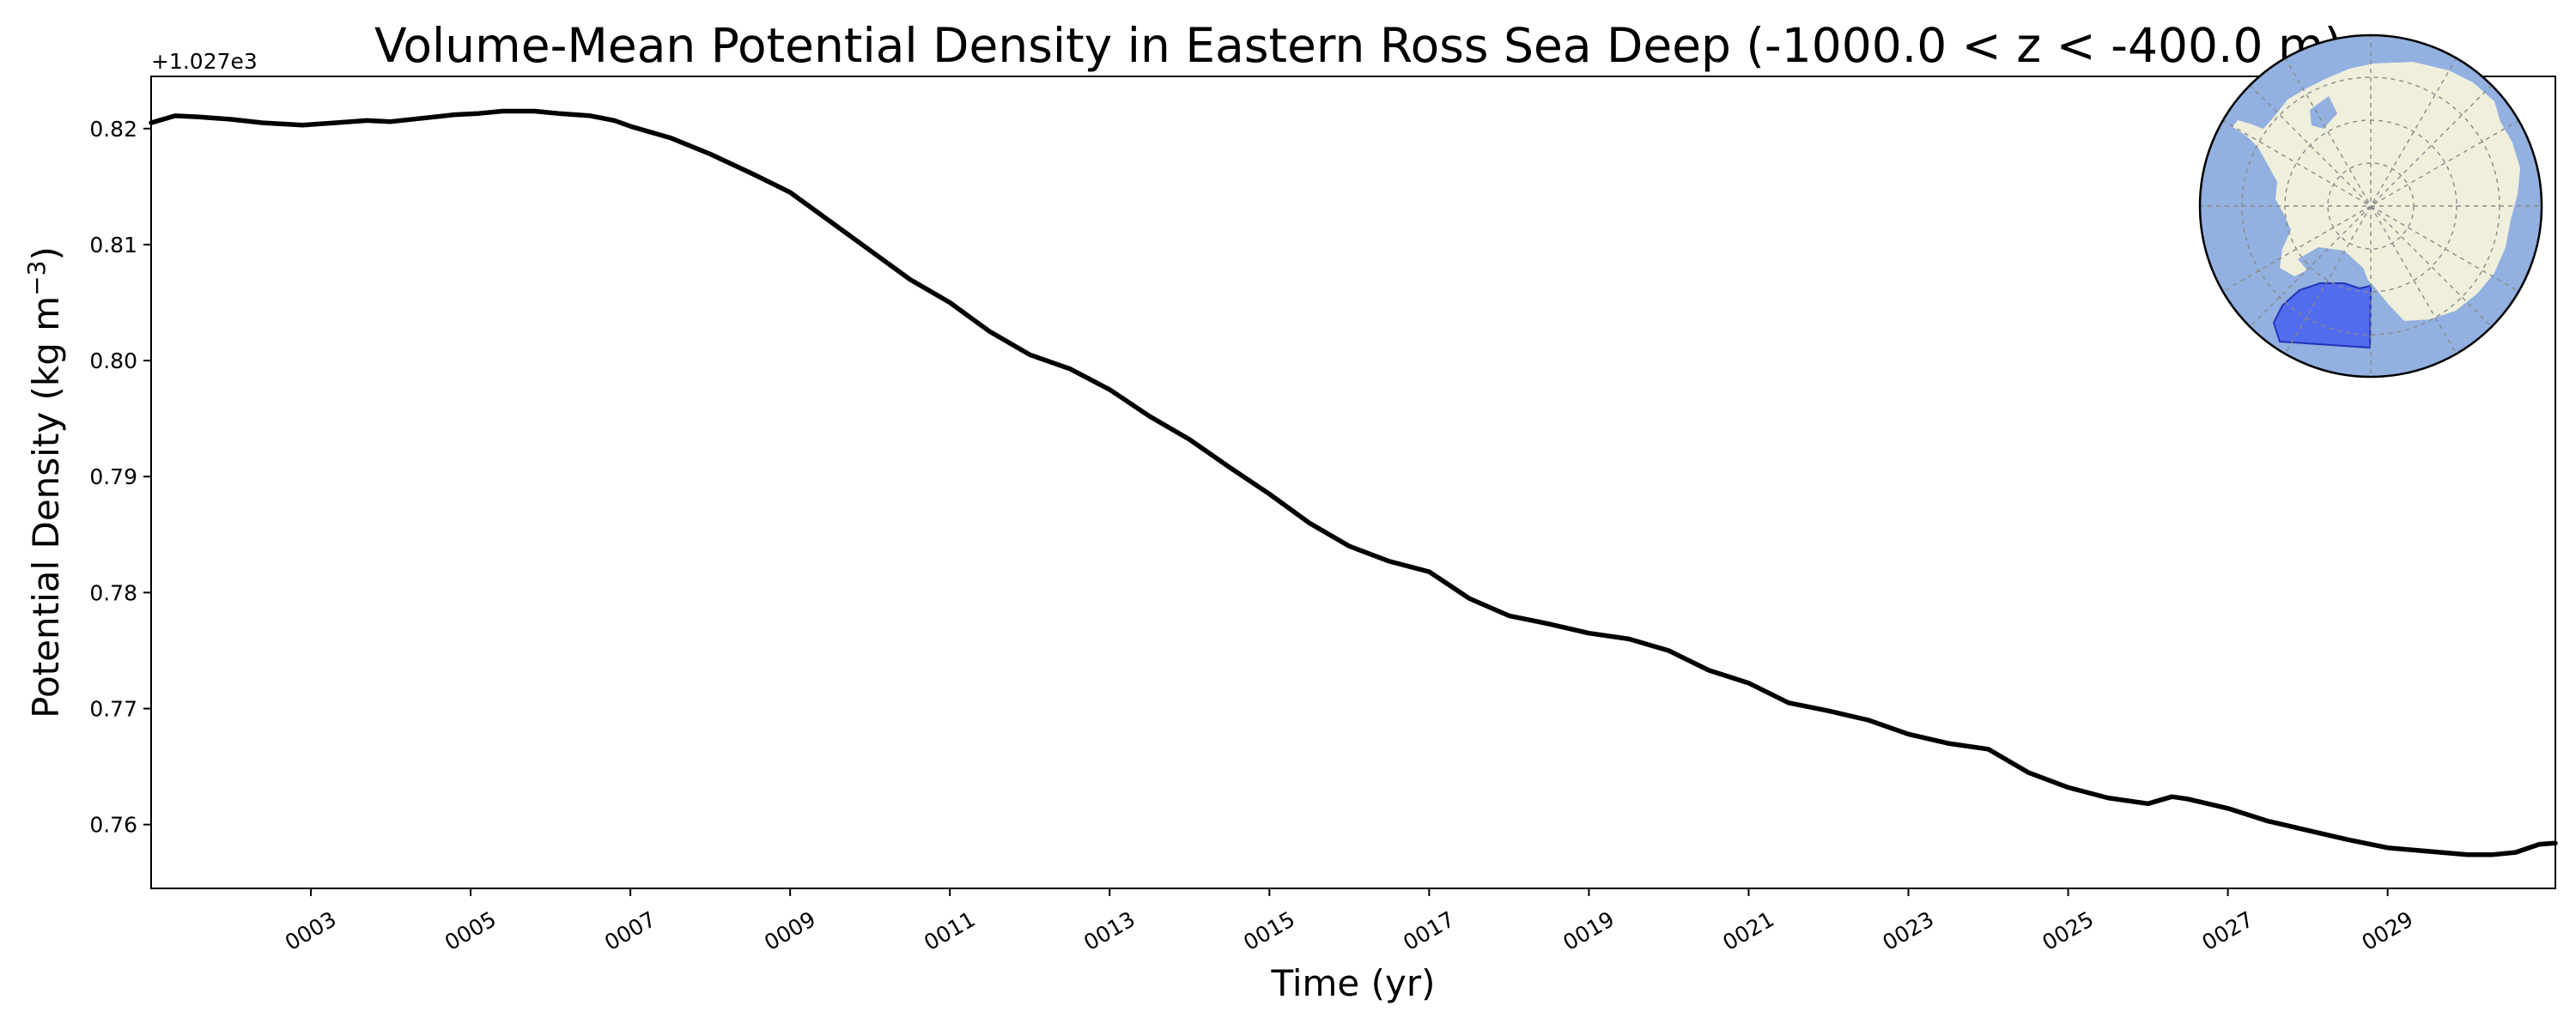 The height and width of the screenshot is (1030, 2576). I want to click on antarctica-inset-map, so click(2370, 206).